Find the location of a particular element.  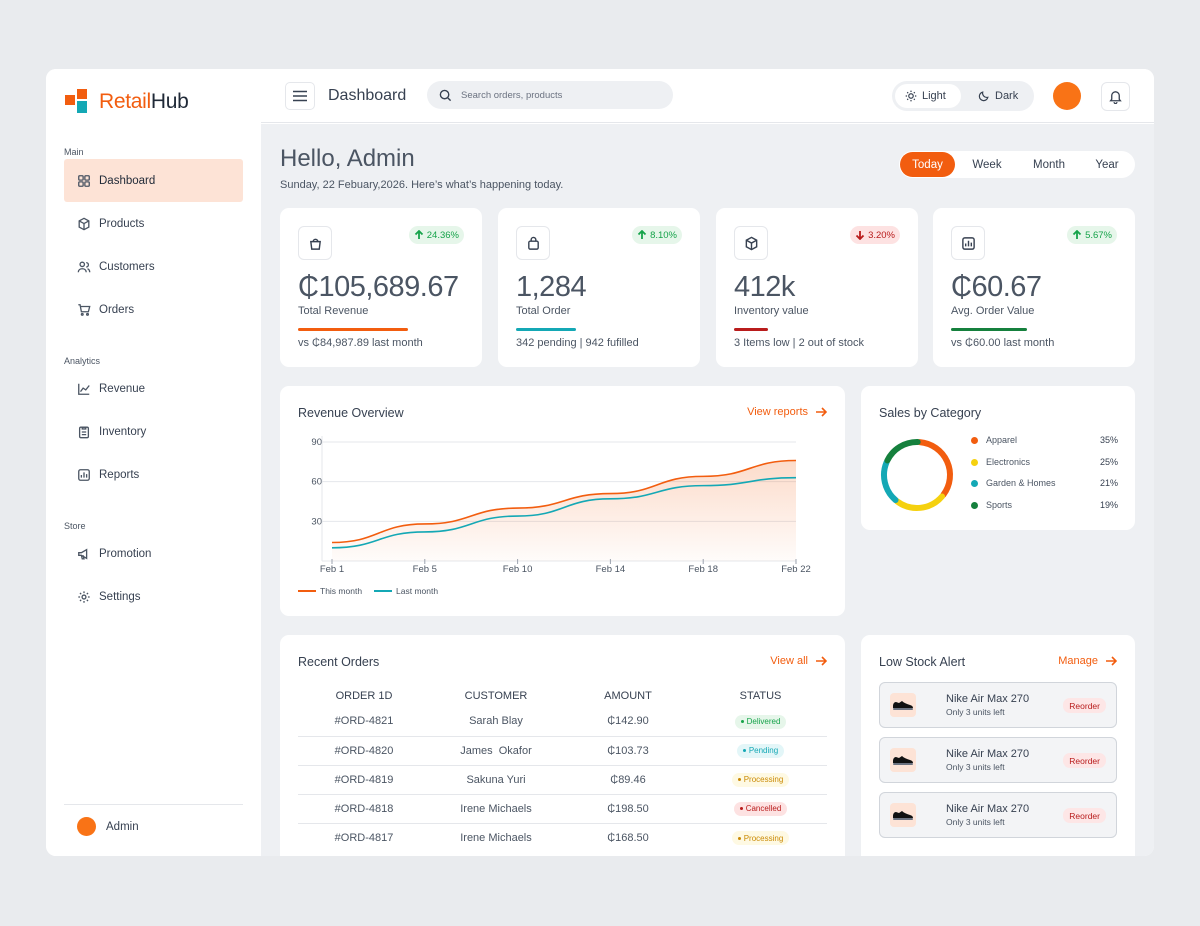

donut-slice-electronics is located at coordinates (920, 502).